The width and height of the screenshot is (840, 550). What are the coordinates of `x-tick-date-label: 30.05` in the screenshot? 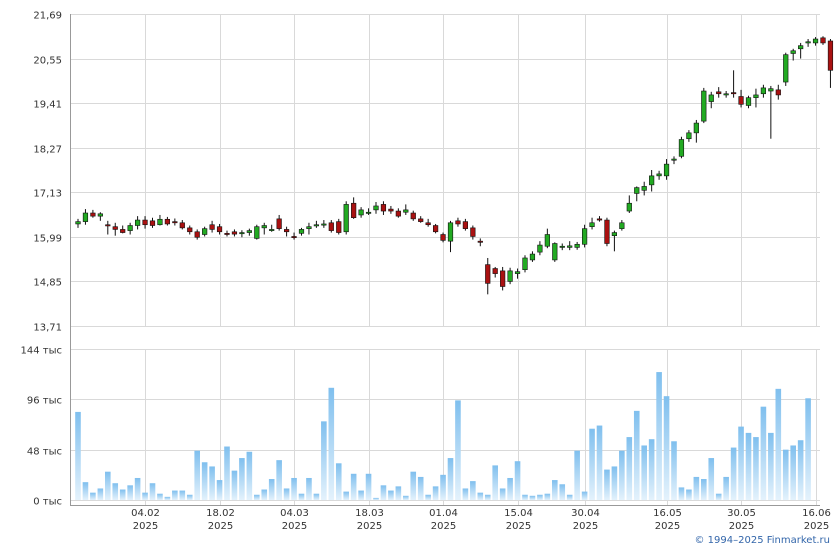 It's located at (741, 513).